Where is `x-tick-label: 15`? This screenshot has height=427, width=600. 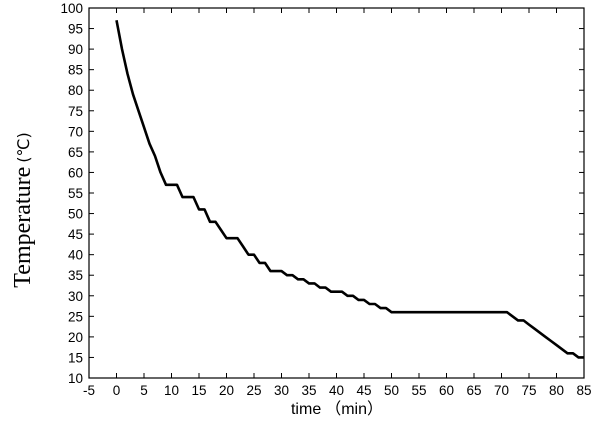 x-tick-label: 15 is located at coordinates (198, 390).